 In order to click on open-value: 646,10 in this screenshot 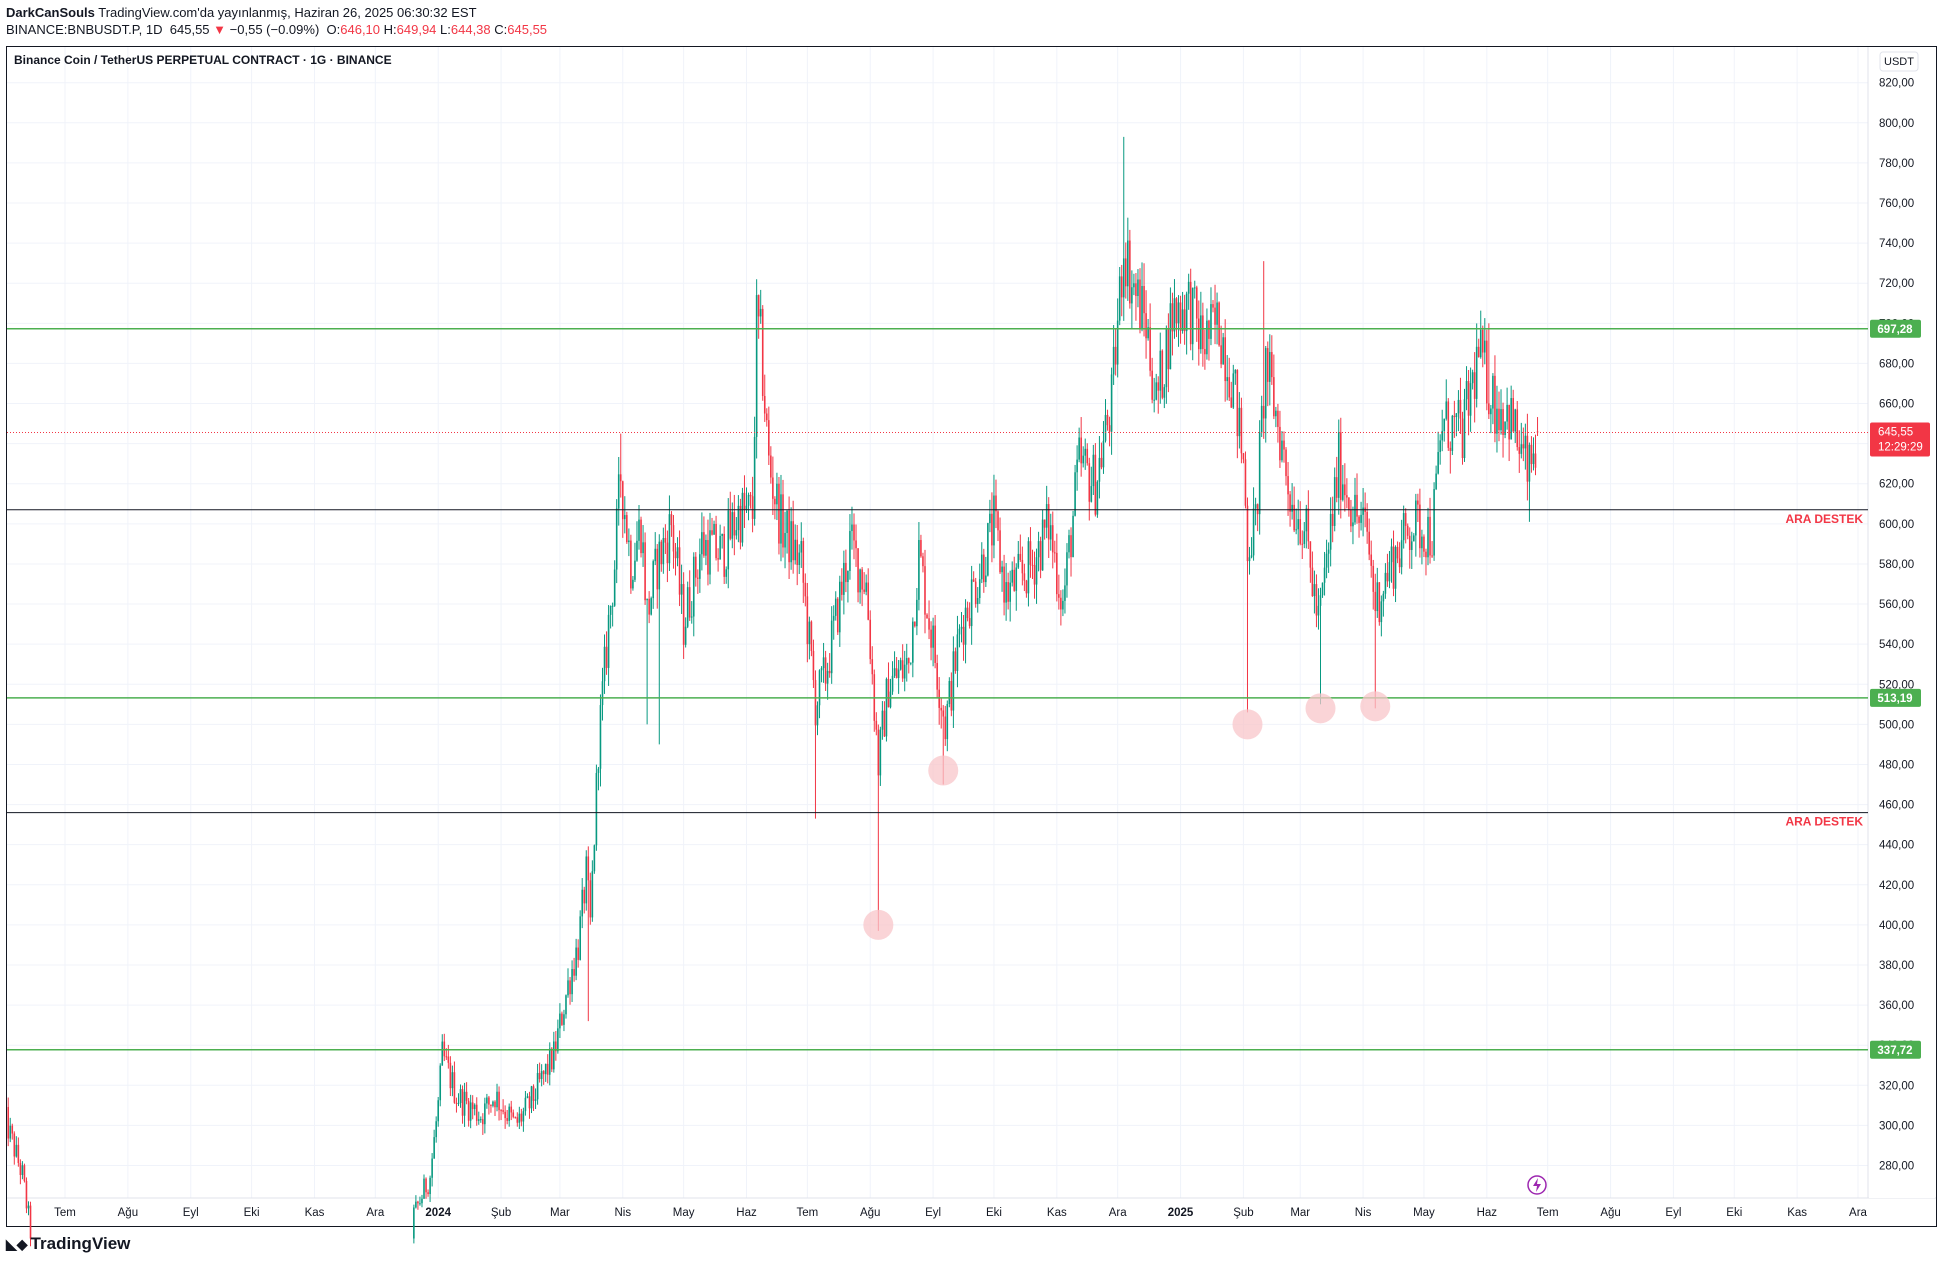, I will do `click(360, 29)`.